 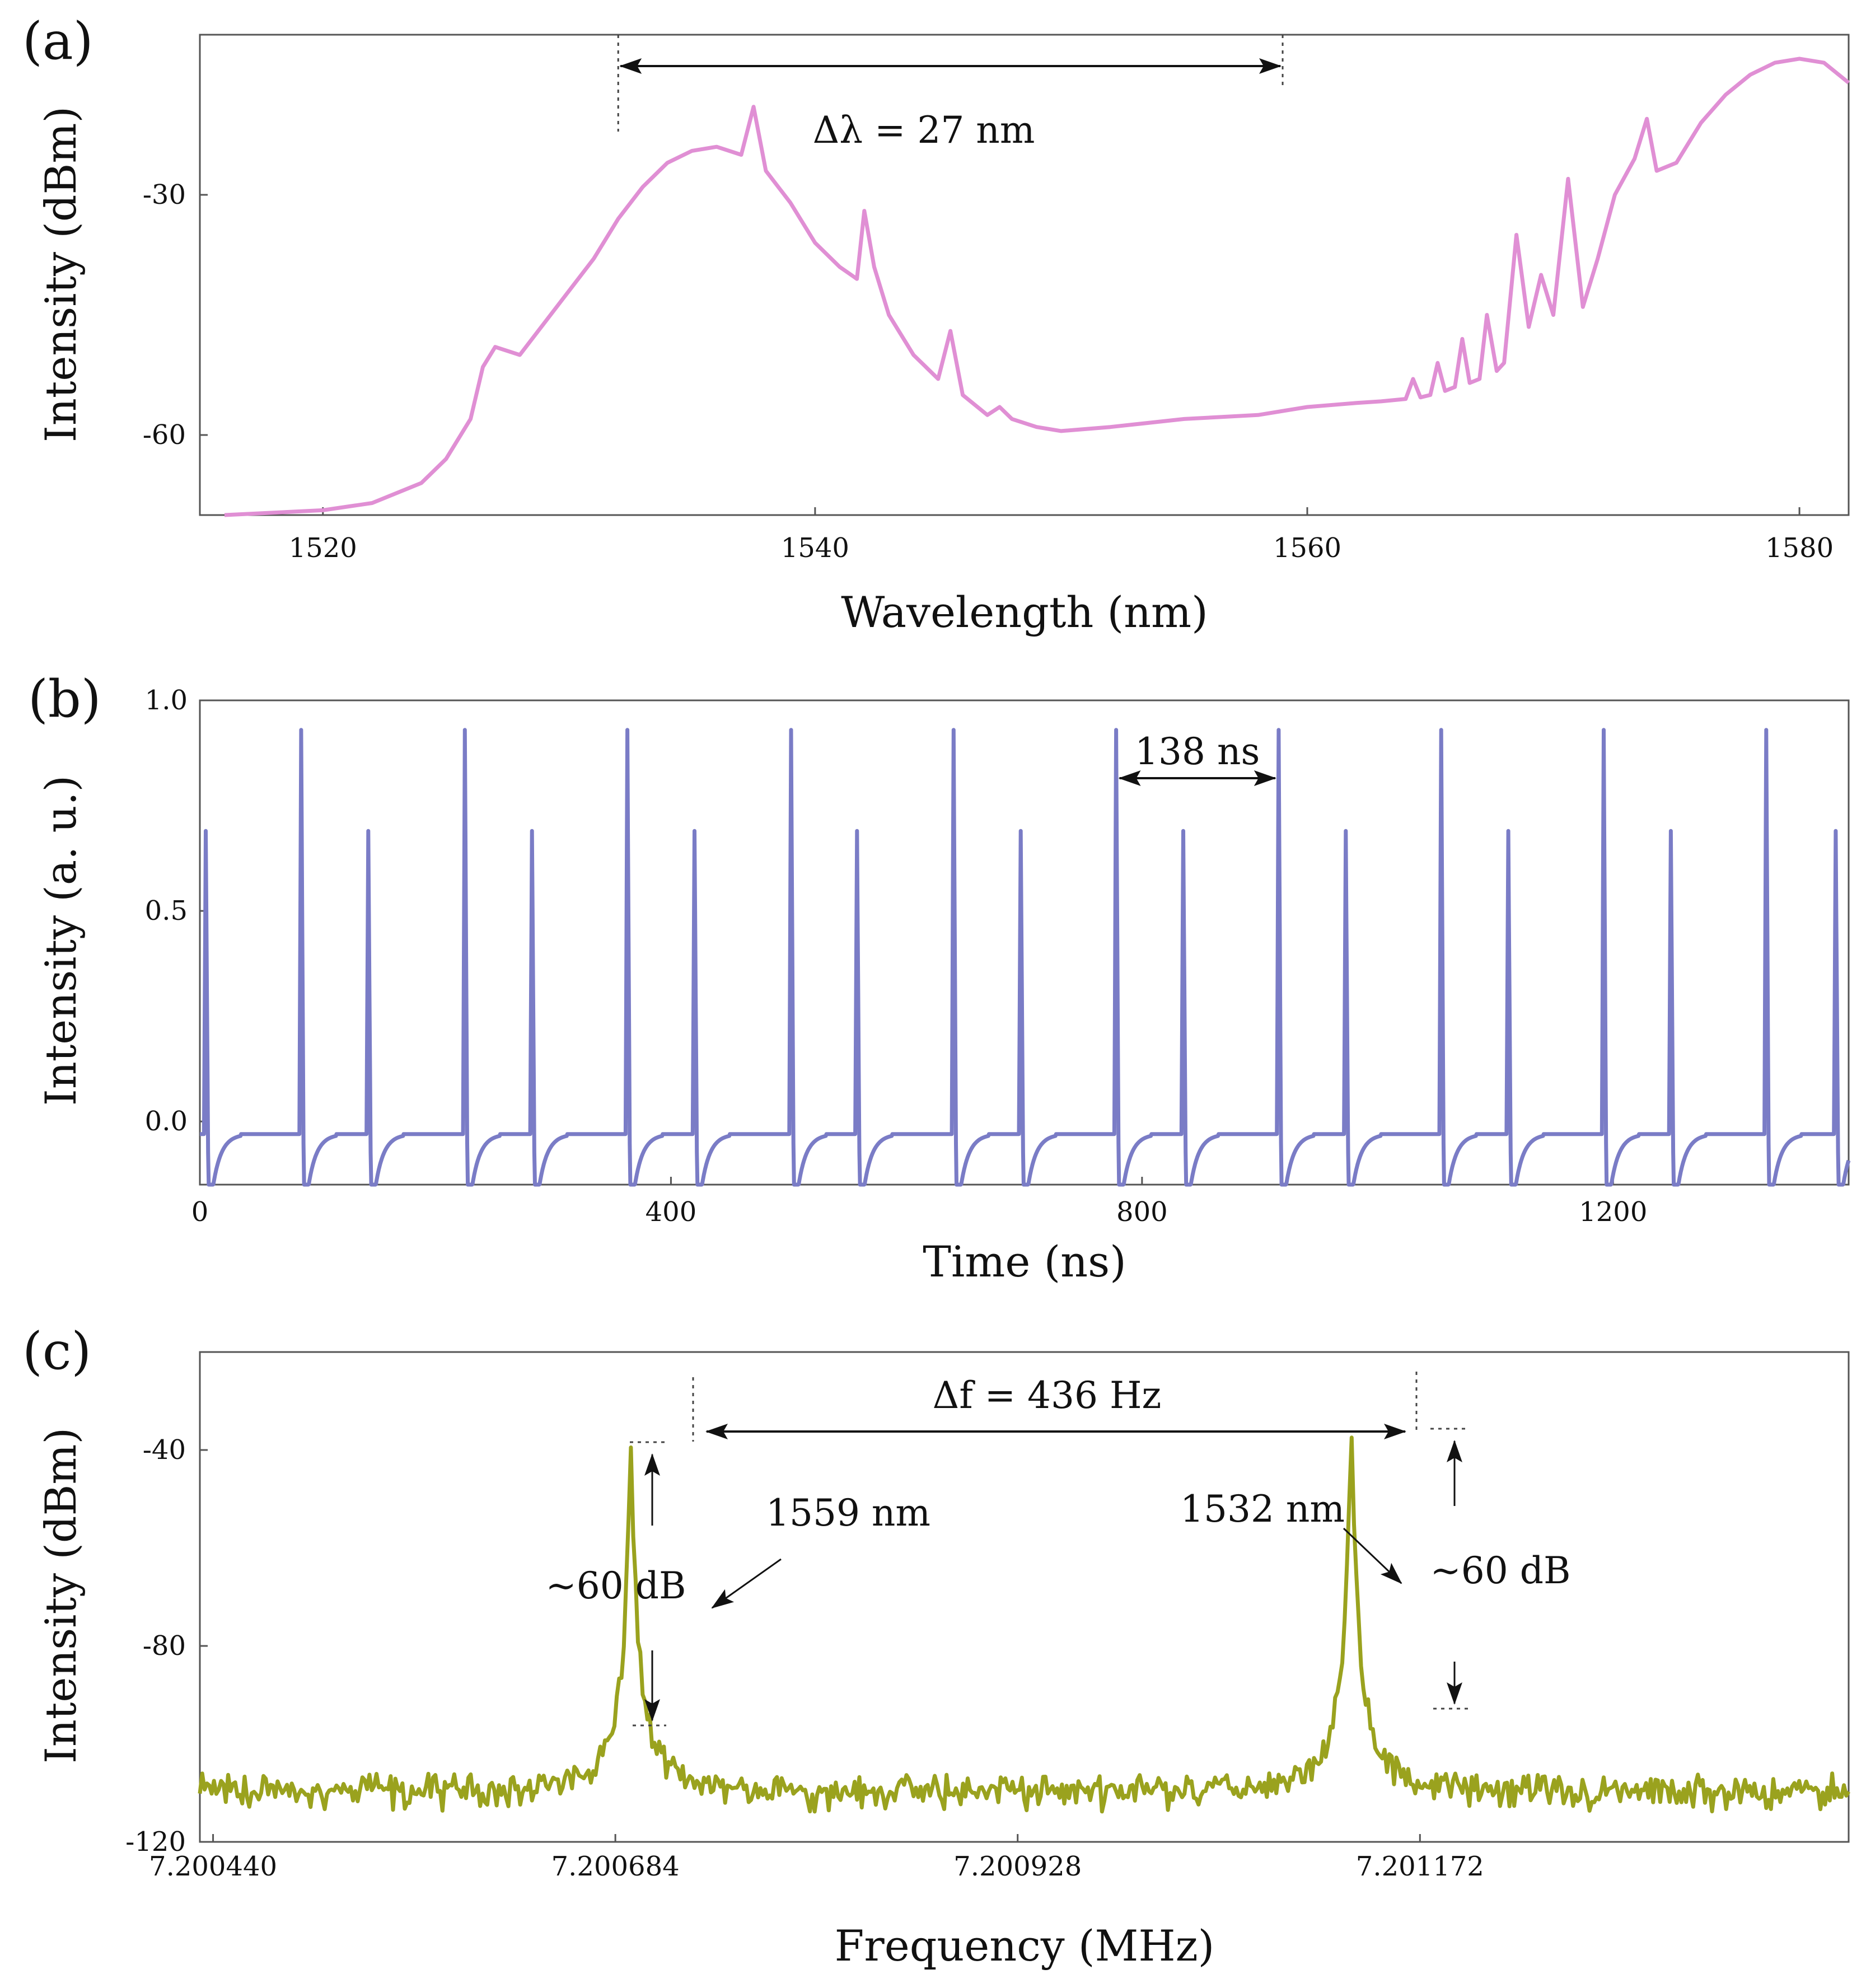 What do you see at coordinates (56, 1351) in the screenshot?
I see `panel-c-label: (c)` at bounding box center [56, 1351].